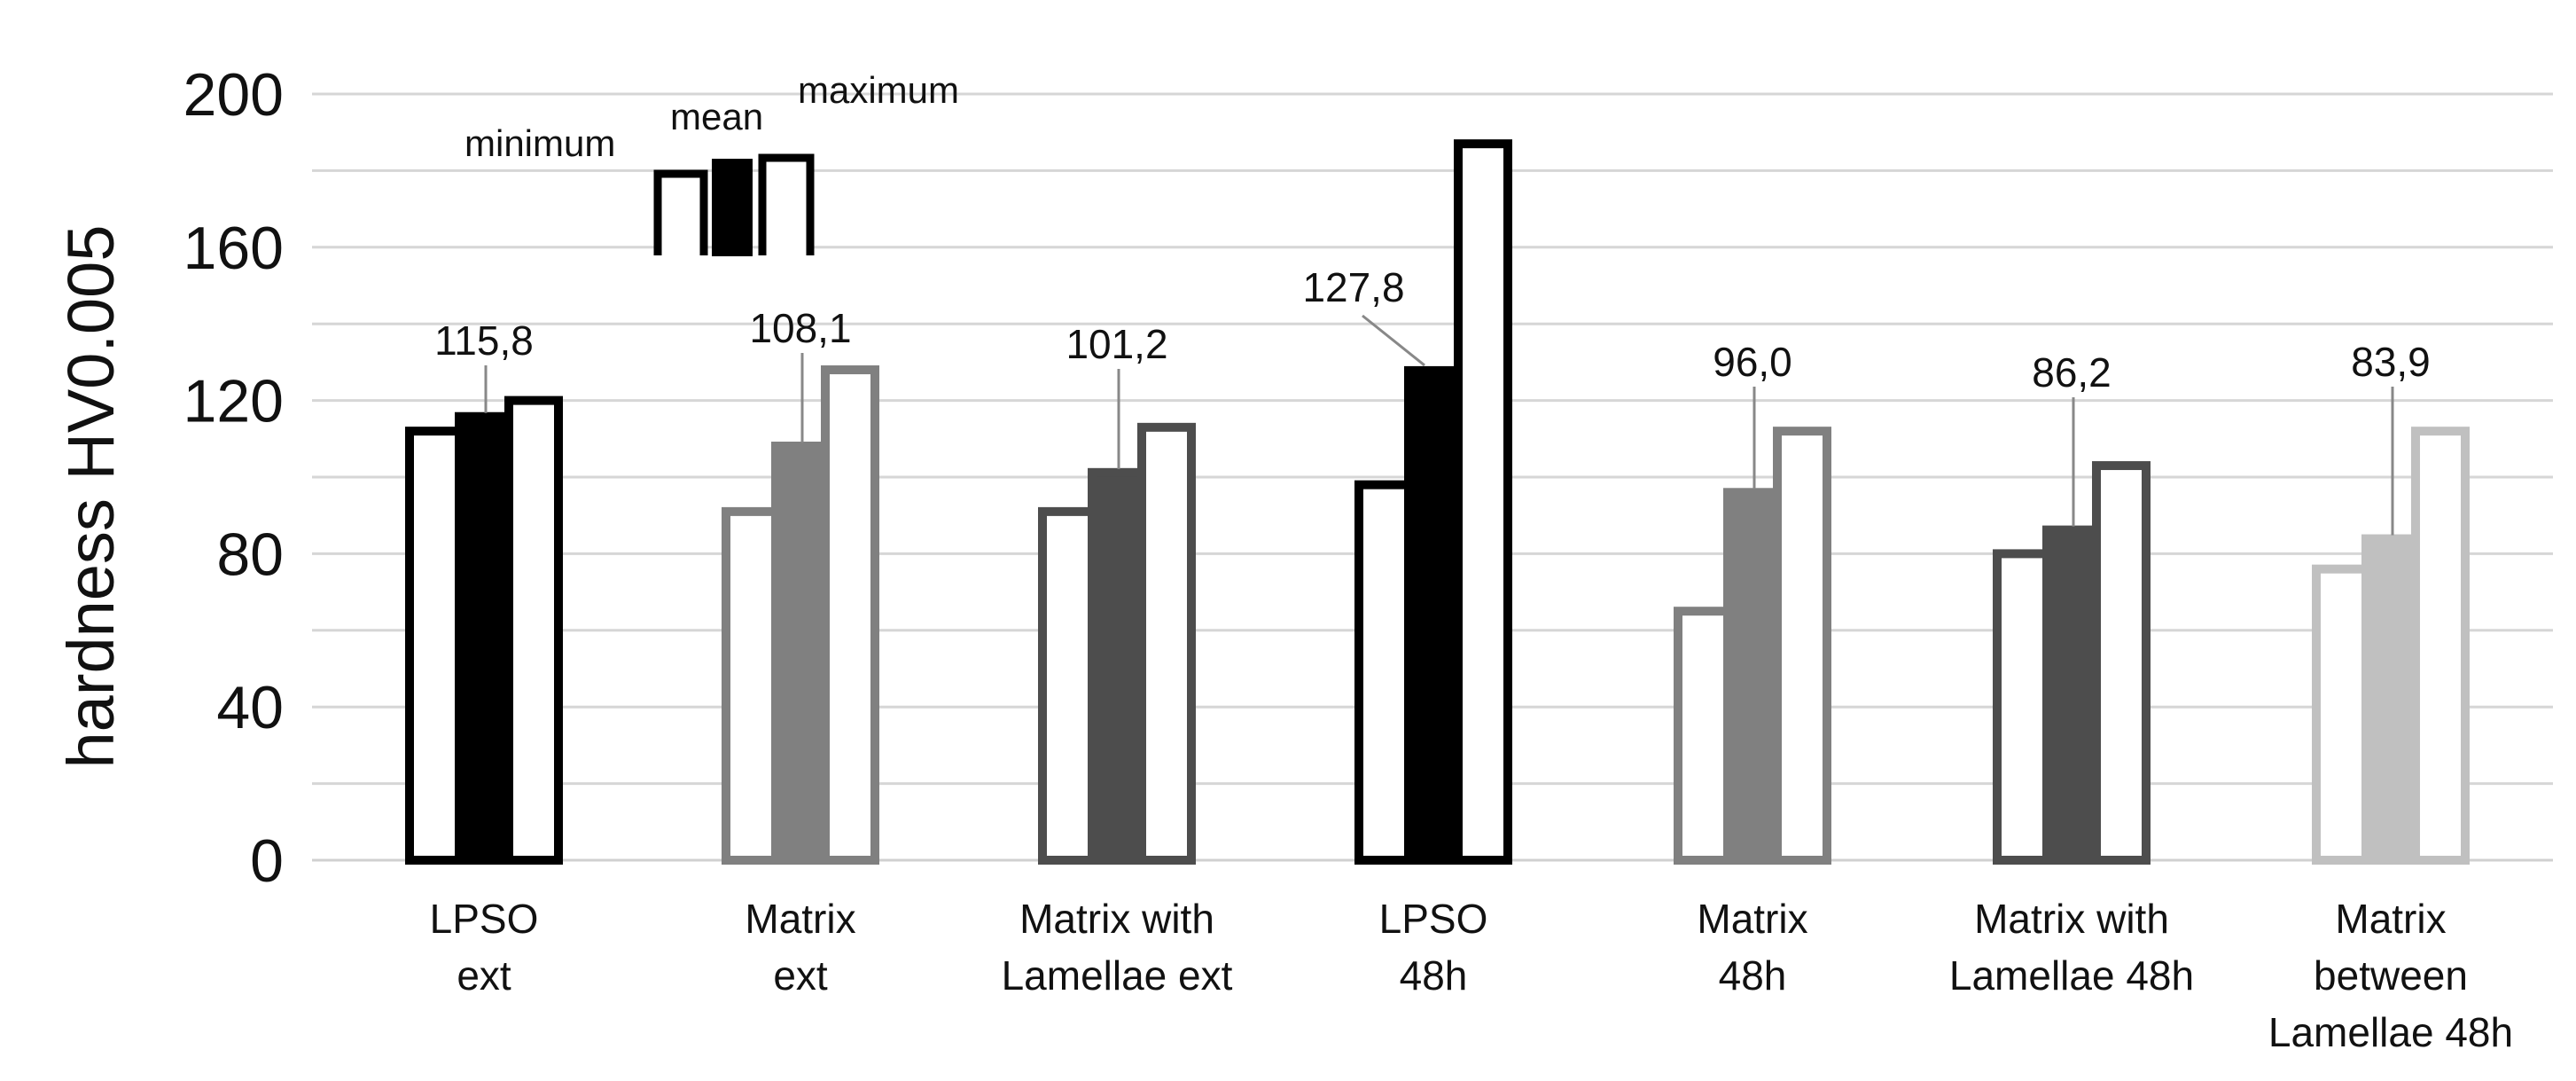 Image resolution: width=2576 pixels, height=1081 pixels. What do you see at coordinates (484, 340) in the screenshot?
I see `data-label-mean: 115,8` at bounding box center [484, 340].